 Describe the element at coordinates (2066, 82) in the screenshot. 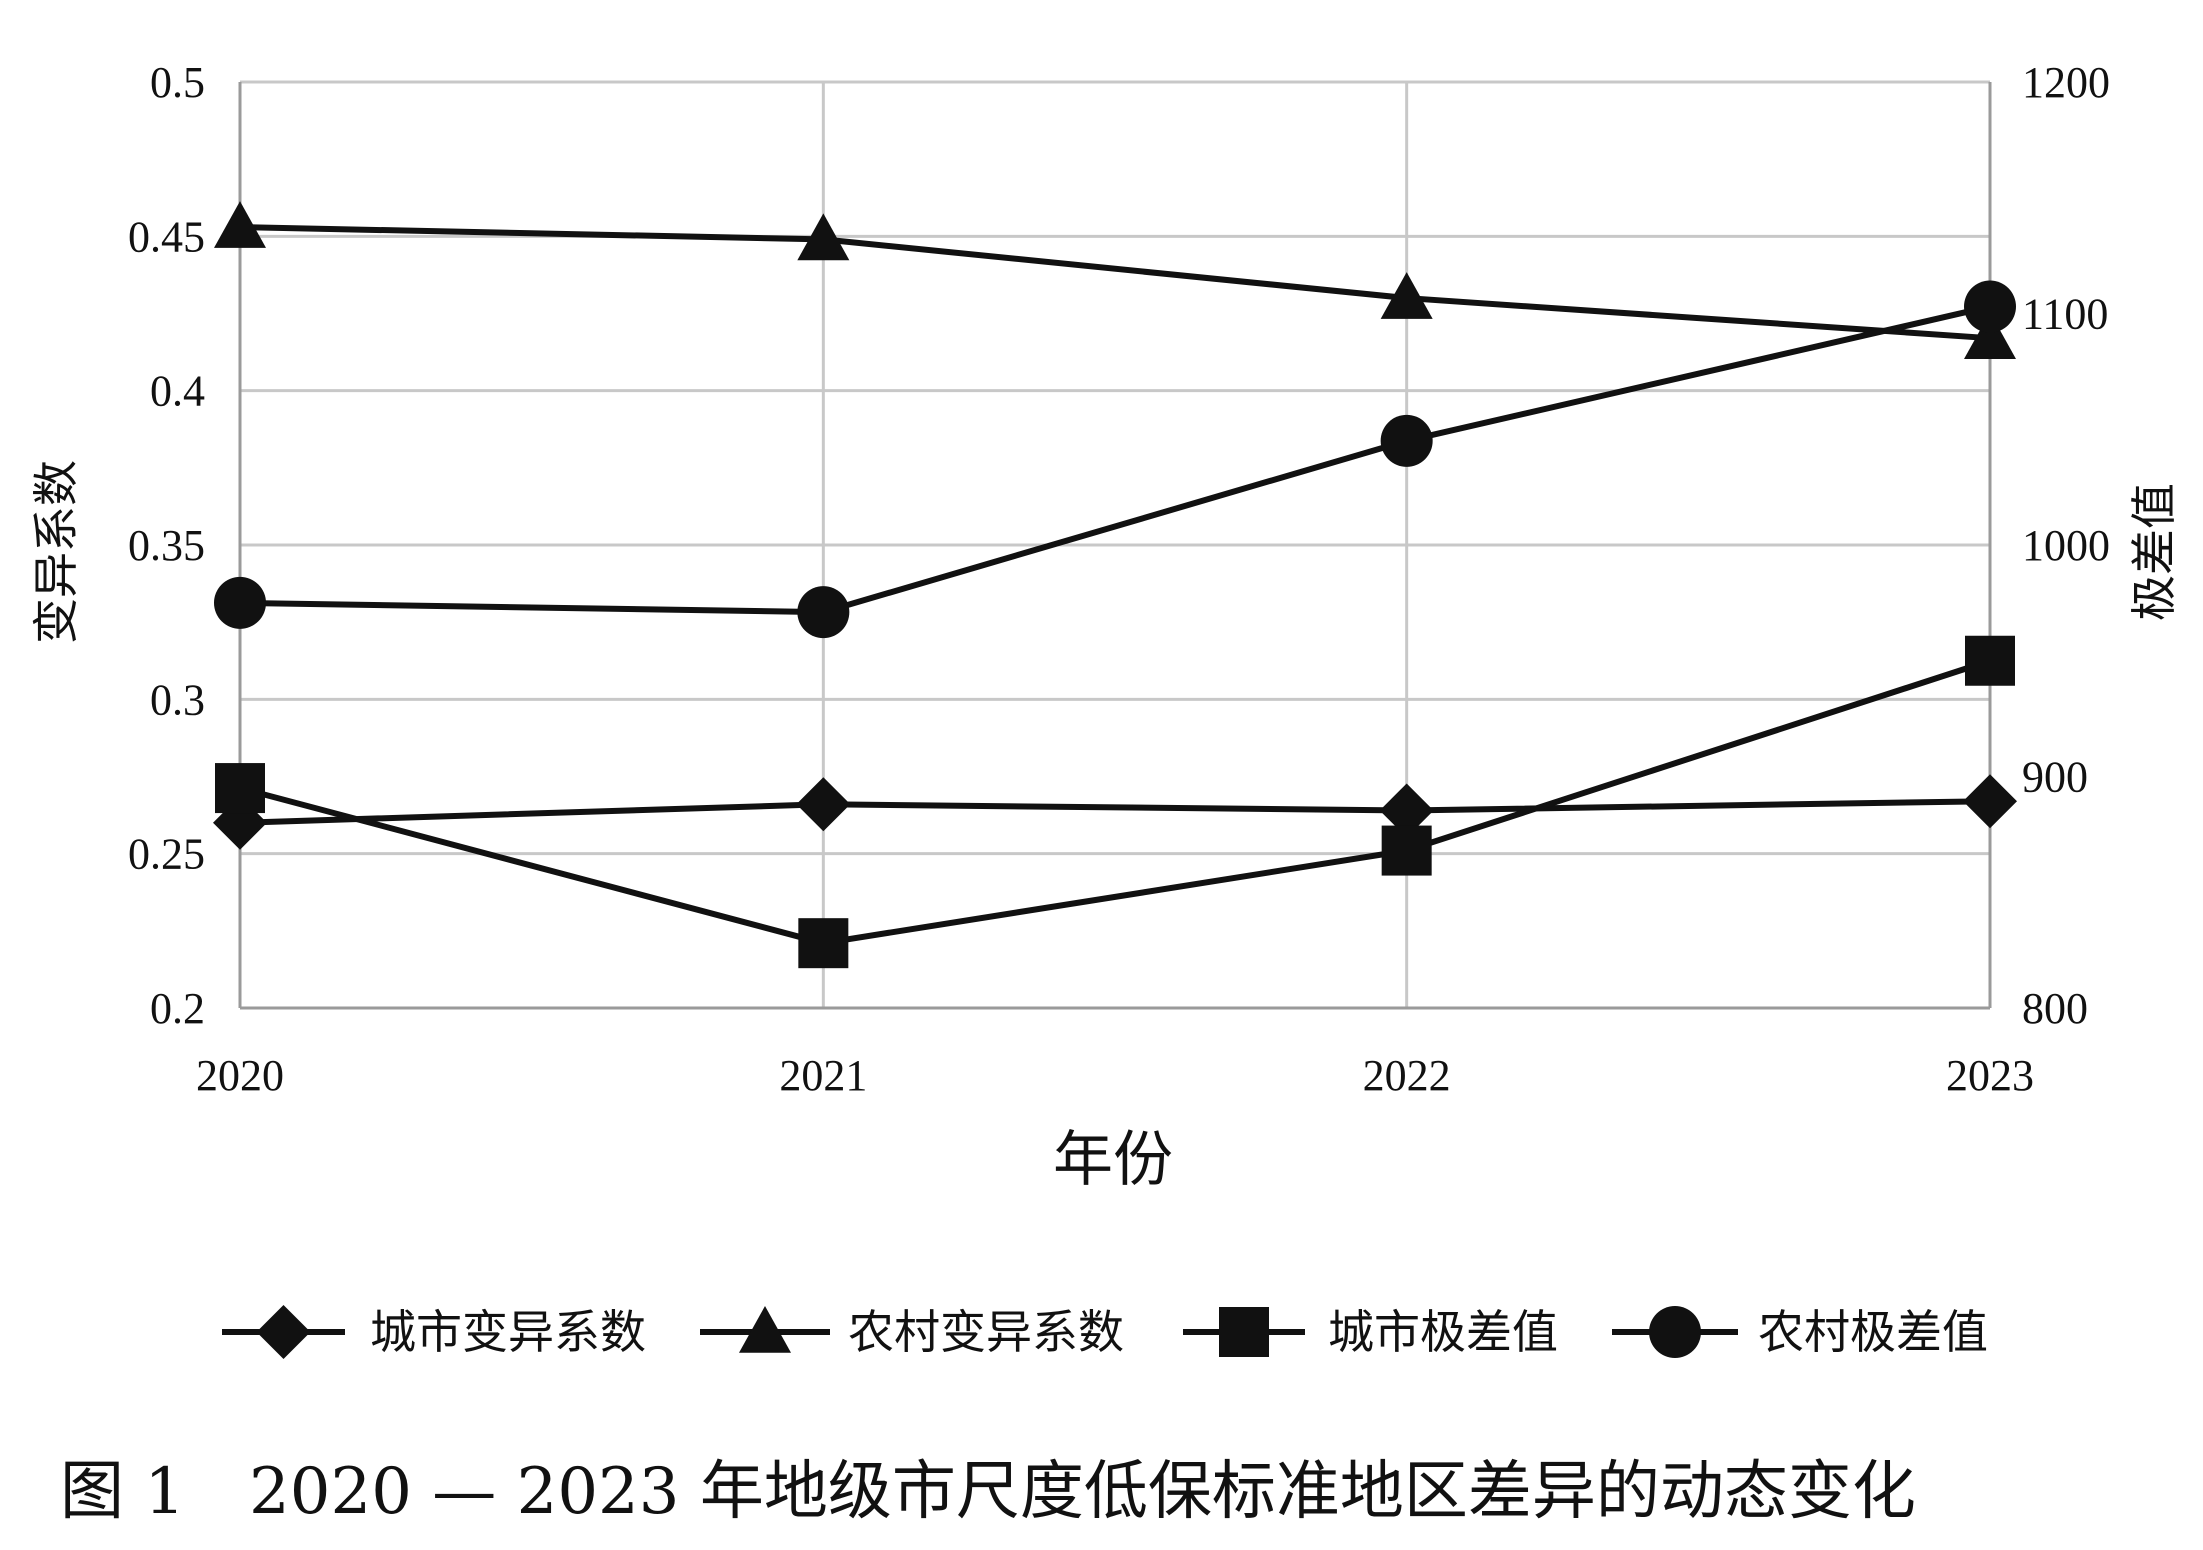

I see `right-y-tick-label: 1200` at that location.